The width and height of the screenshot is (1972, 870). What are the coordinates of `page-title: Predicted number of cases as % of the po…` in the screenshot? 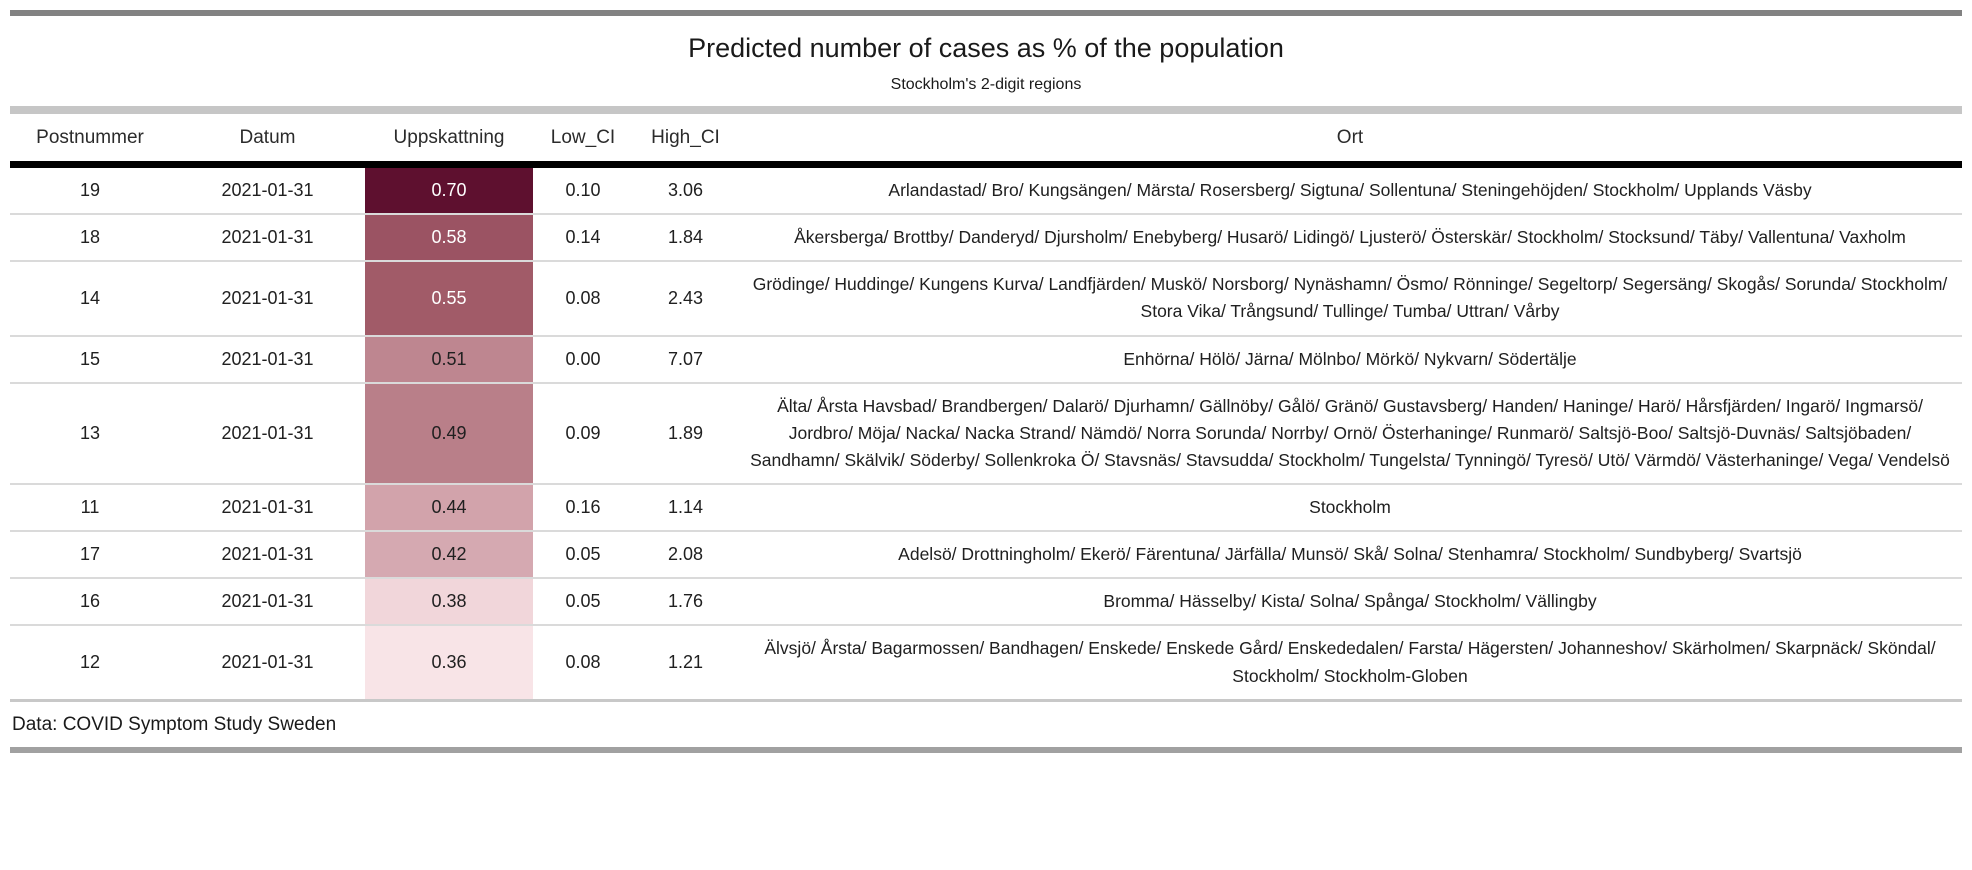 It's located at (986, 48).